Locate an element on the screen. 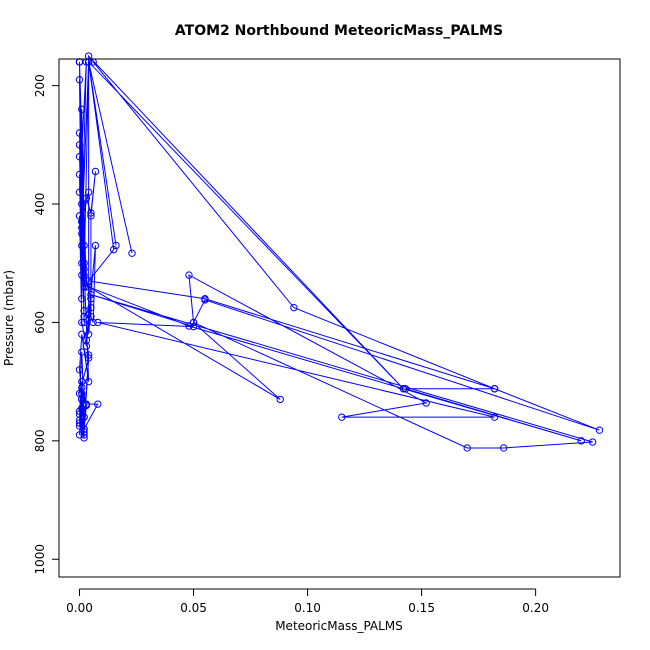 The image size is (650, 650). series-line is located at coordinates (85, 249).